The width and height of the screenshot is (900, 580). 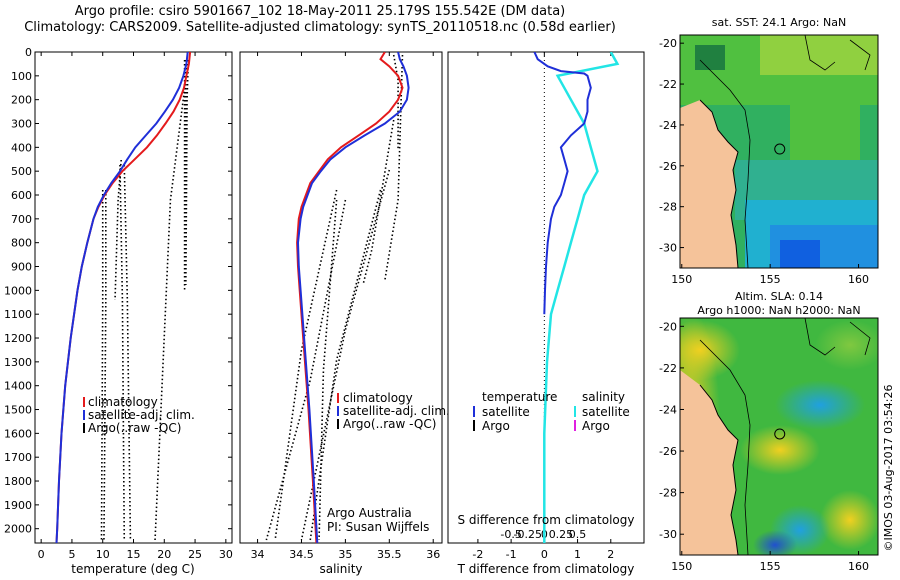 What do you see at coordinates (668, 493) in the screenshot?
I see `sla-lat-label: -28` at bounding box center [668, 493].